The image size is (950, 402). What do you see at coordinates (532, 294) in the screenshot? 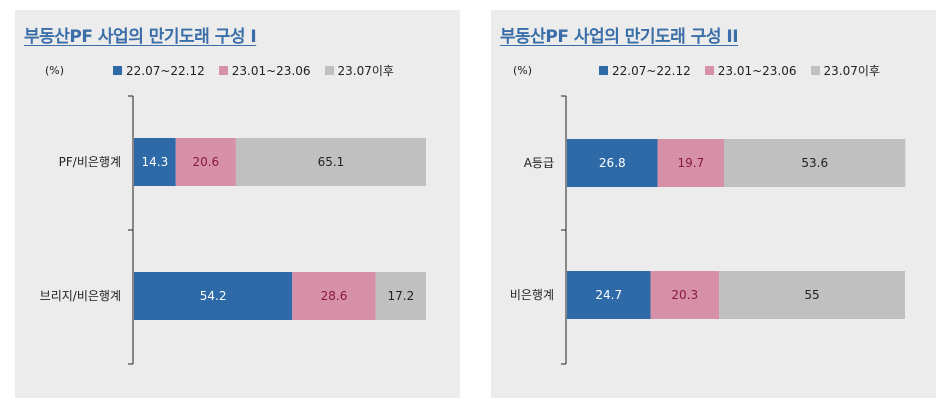
I see `category-label: 비은행계` at bounding box center [532, 294].